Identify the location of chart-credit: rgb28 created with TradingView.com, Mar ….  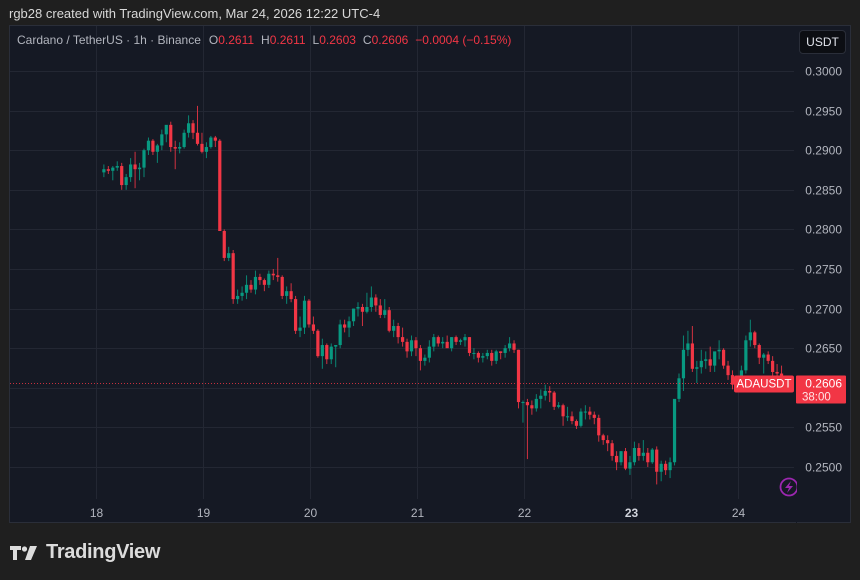
(195, 13).